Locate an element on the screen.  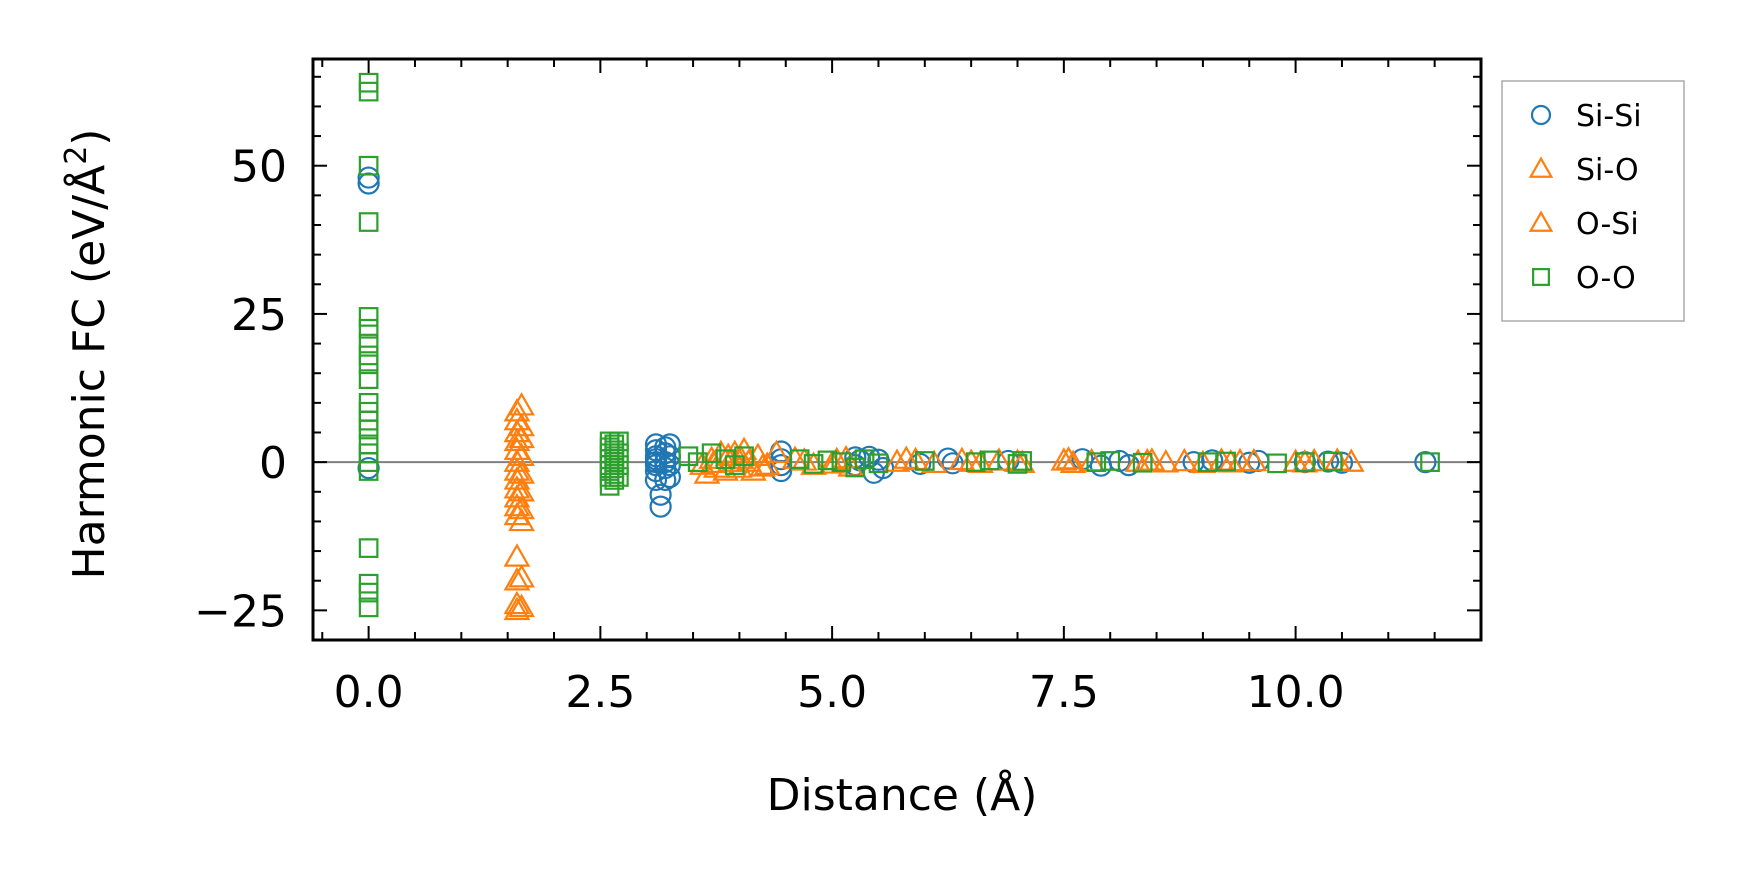
legend-label: Si-O is located at coordinates (1607, 170).